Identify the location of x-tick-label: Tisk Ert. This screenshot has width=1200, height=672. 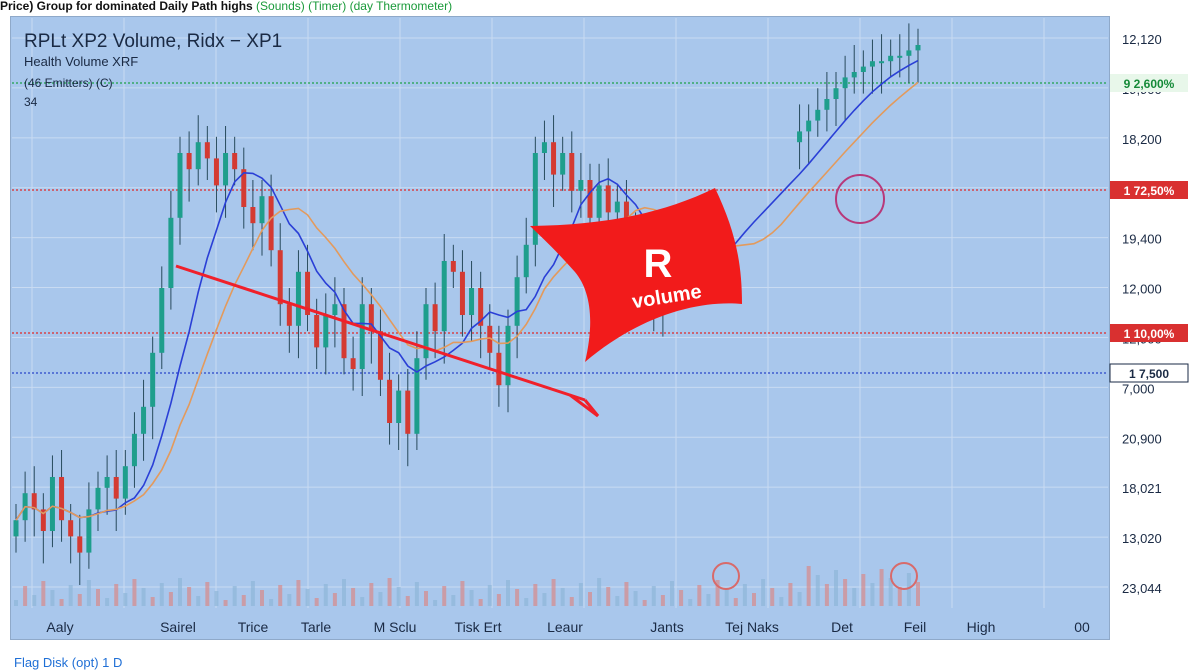
(478, 627).